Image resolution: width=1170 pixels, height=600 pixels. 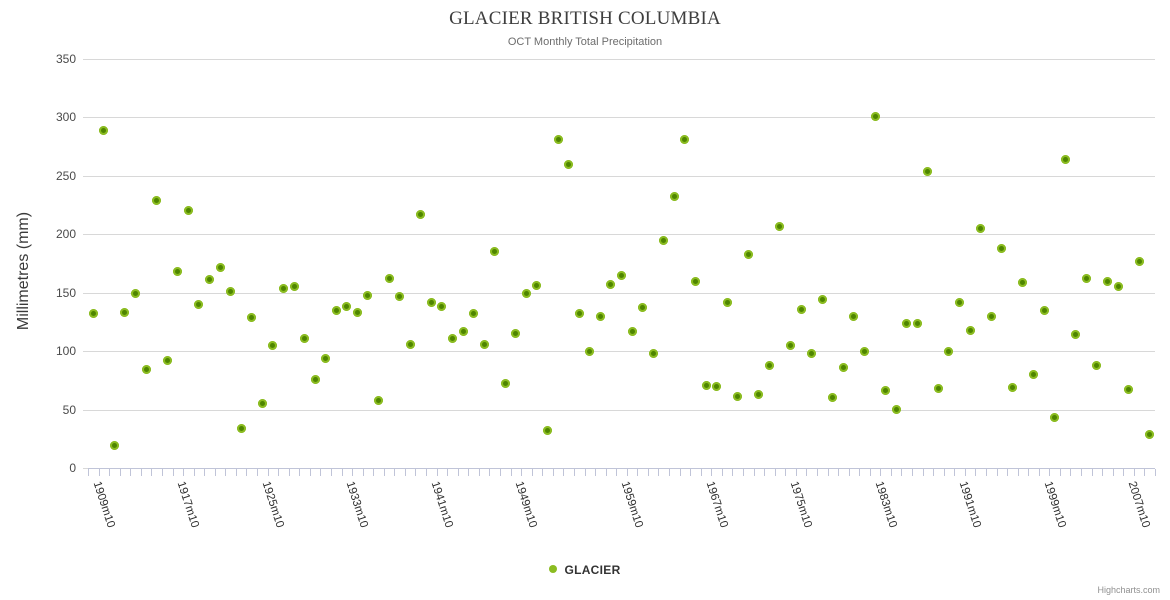 I want to click on legend-item-glacier: GLACIER, so click(x=592, y=569).